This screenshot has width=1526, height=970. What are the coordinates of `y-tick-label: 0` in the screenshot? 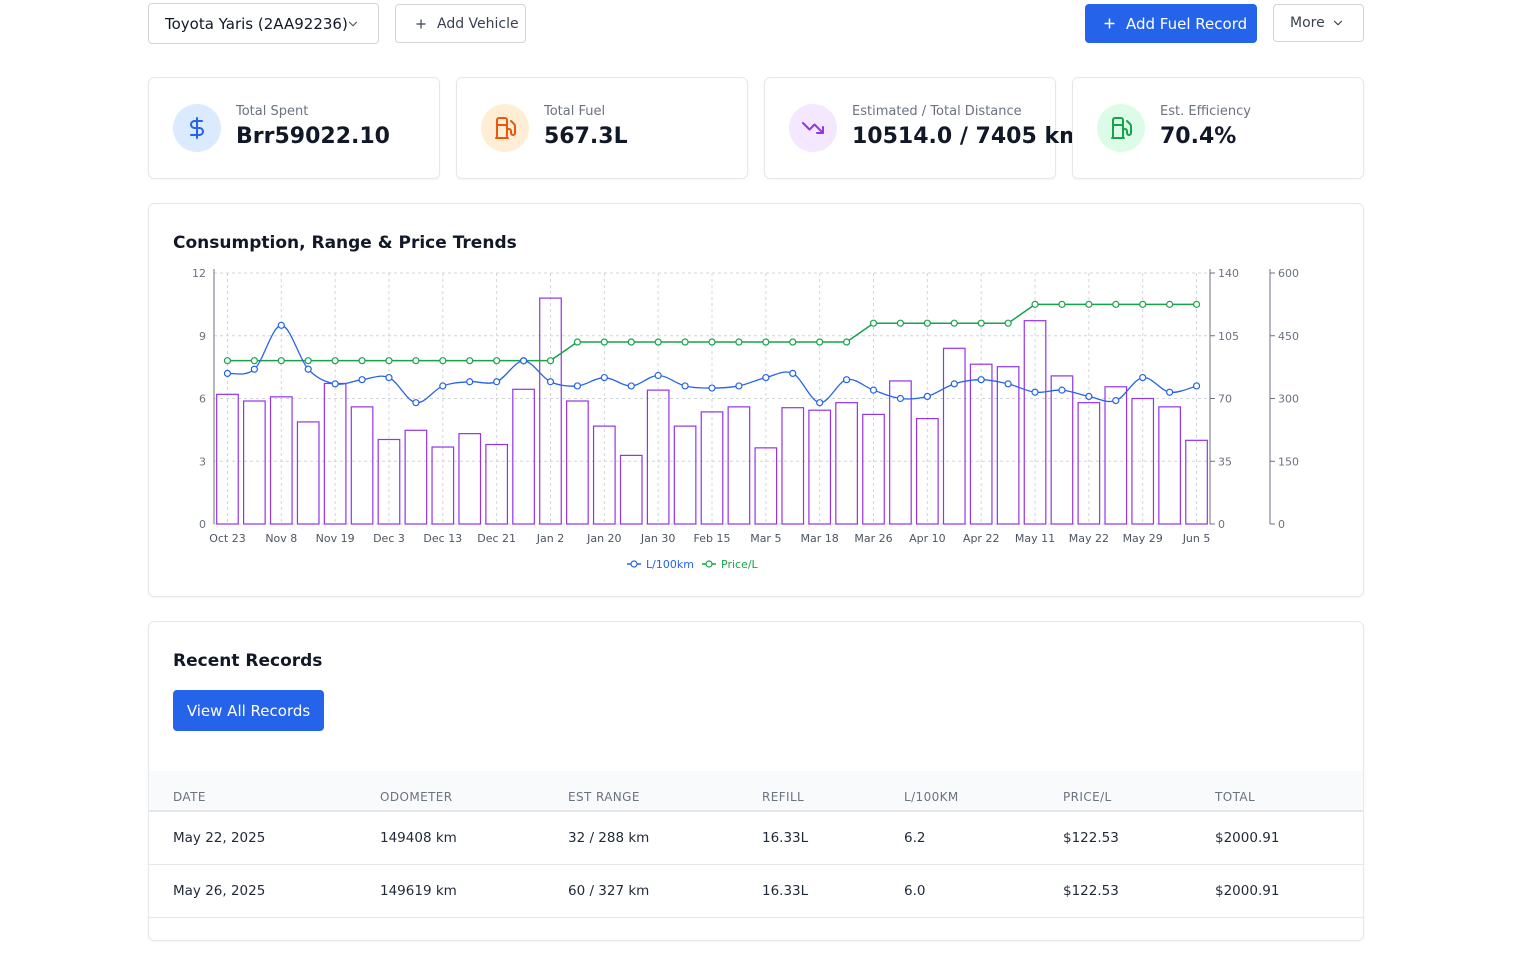 It's located at (202, 524).